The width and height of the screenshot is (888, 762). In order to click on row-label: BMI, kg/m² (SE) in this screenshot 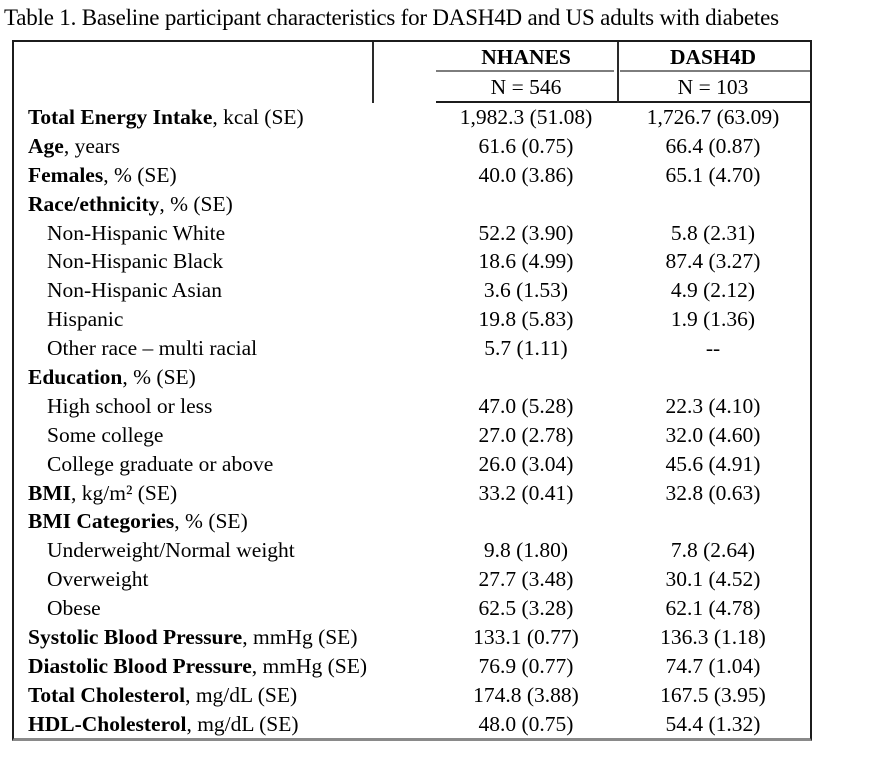, I will do `click(225, 493)`.